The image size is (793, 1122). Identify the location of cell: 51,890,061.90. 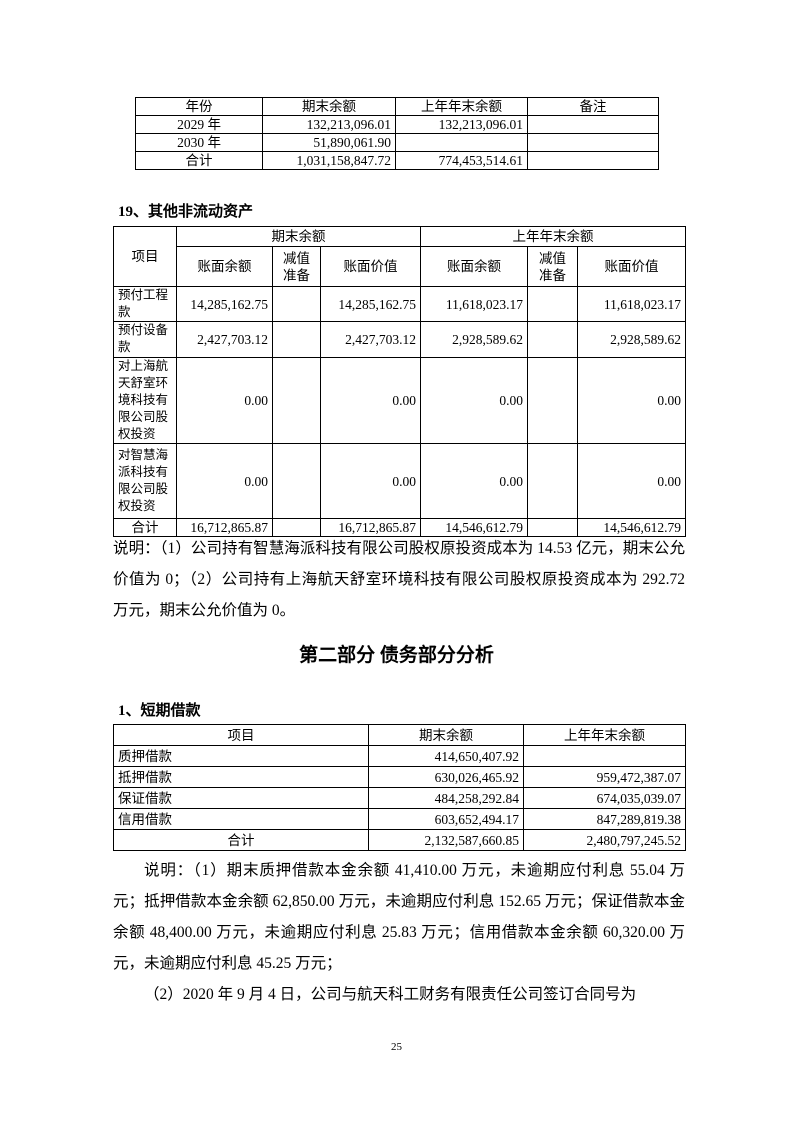
(329, 142).